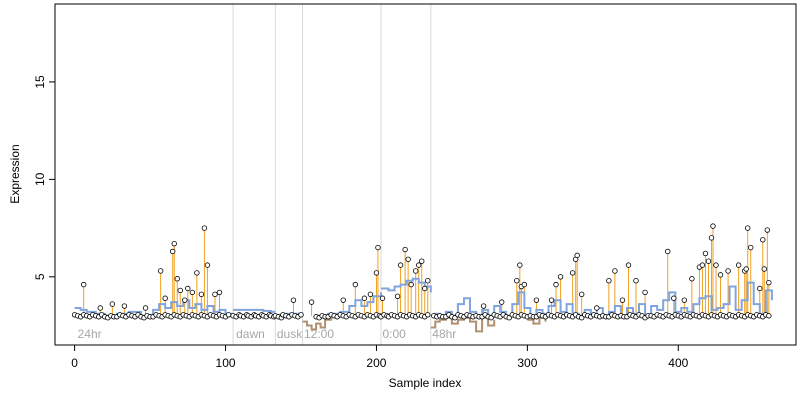  Describe the element at coordinates (394, 334) in the screenshot. I see `region-label: 0:00` at that location.